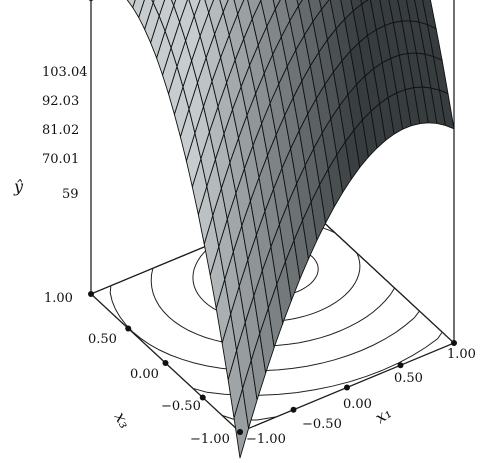 The width and height of the screenshot is (500, 463). Describe the element at coordinates (91, 0) in the screenshot. I see `z-tick-mark` at that location.